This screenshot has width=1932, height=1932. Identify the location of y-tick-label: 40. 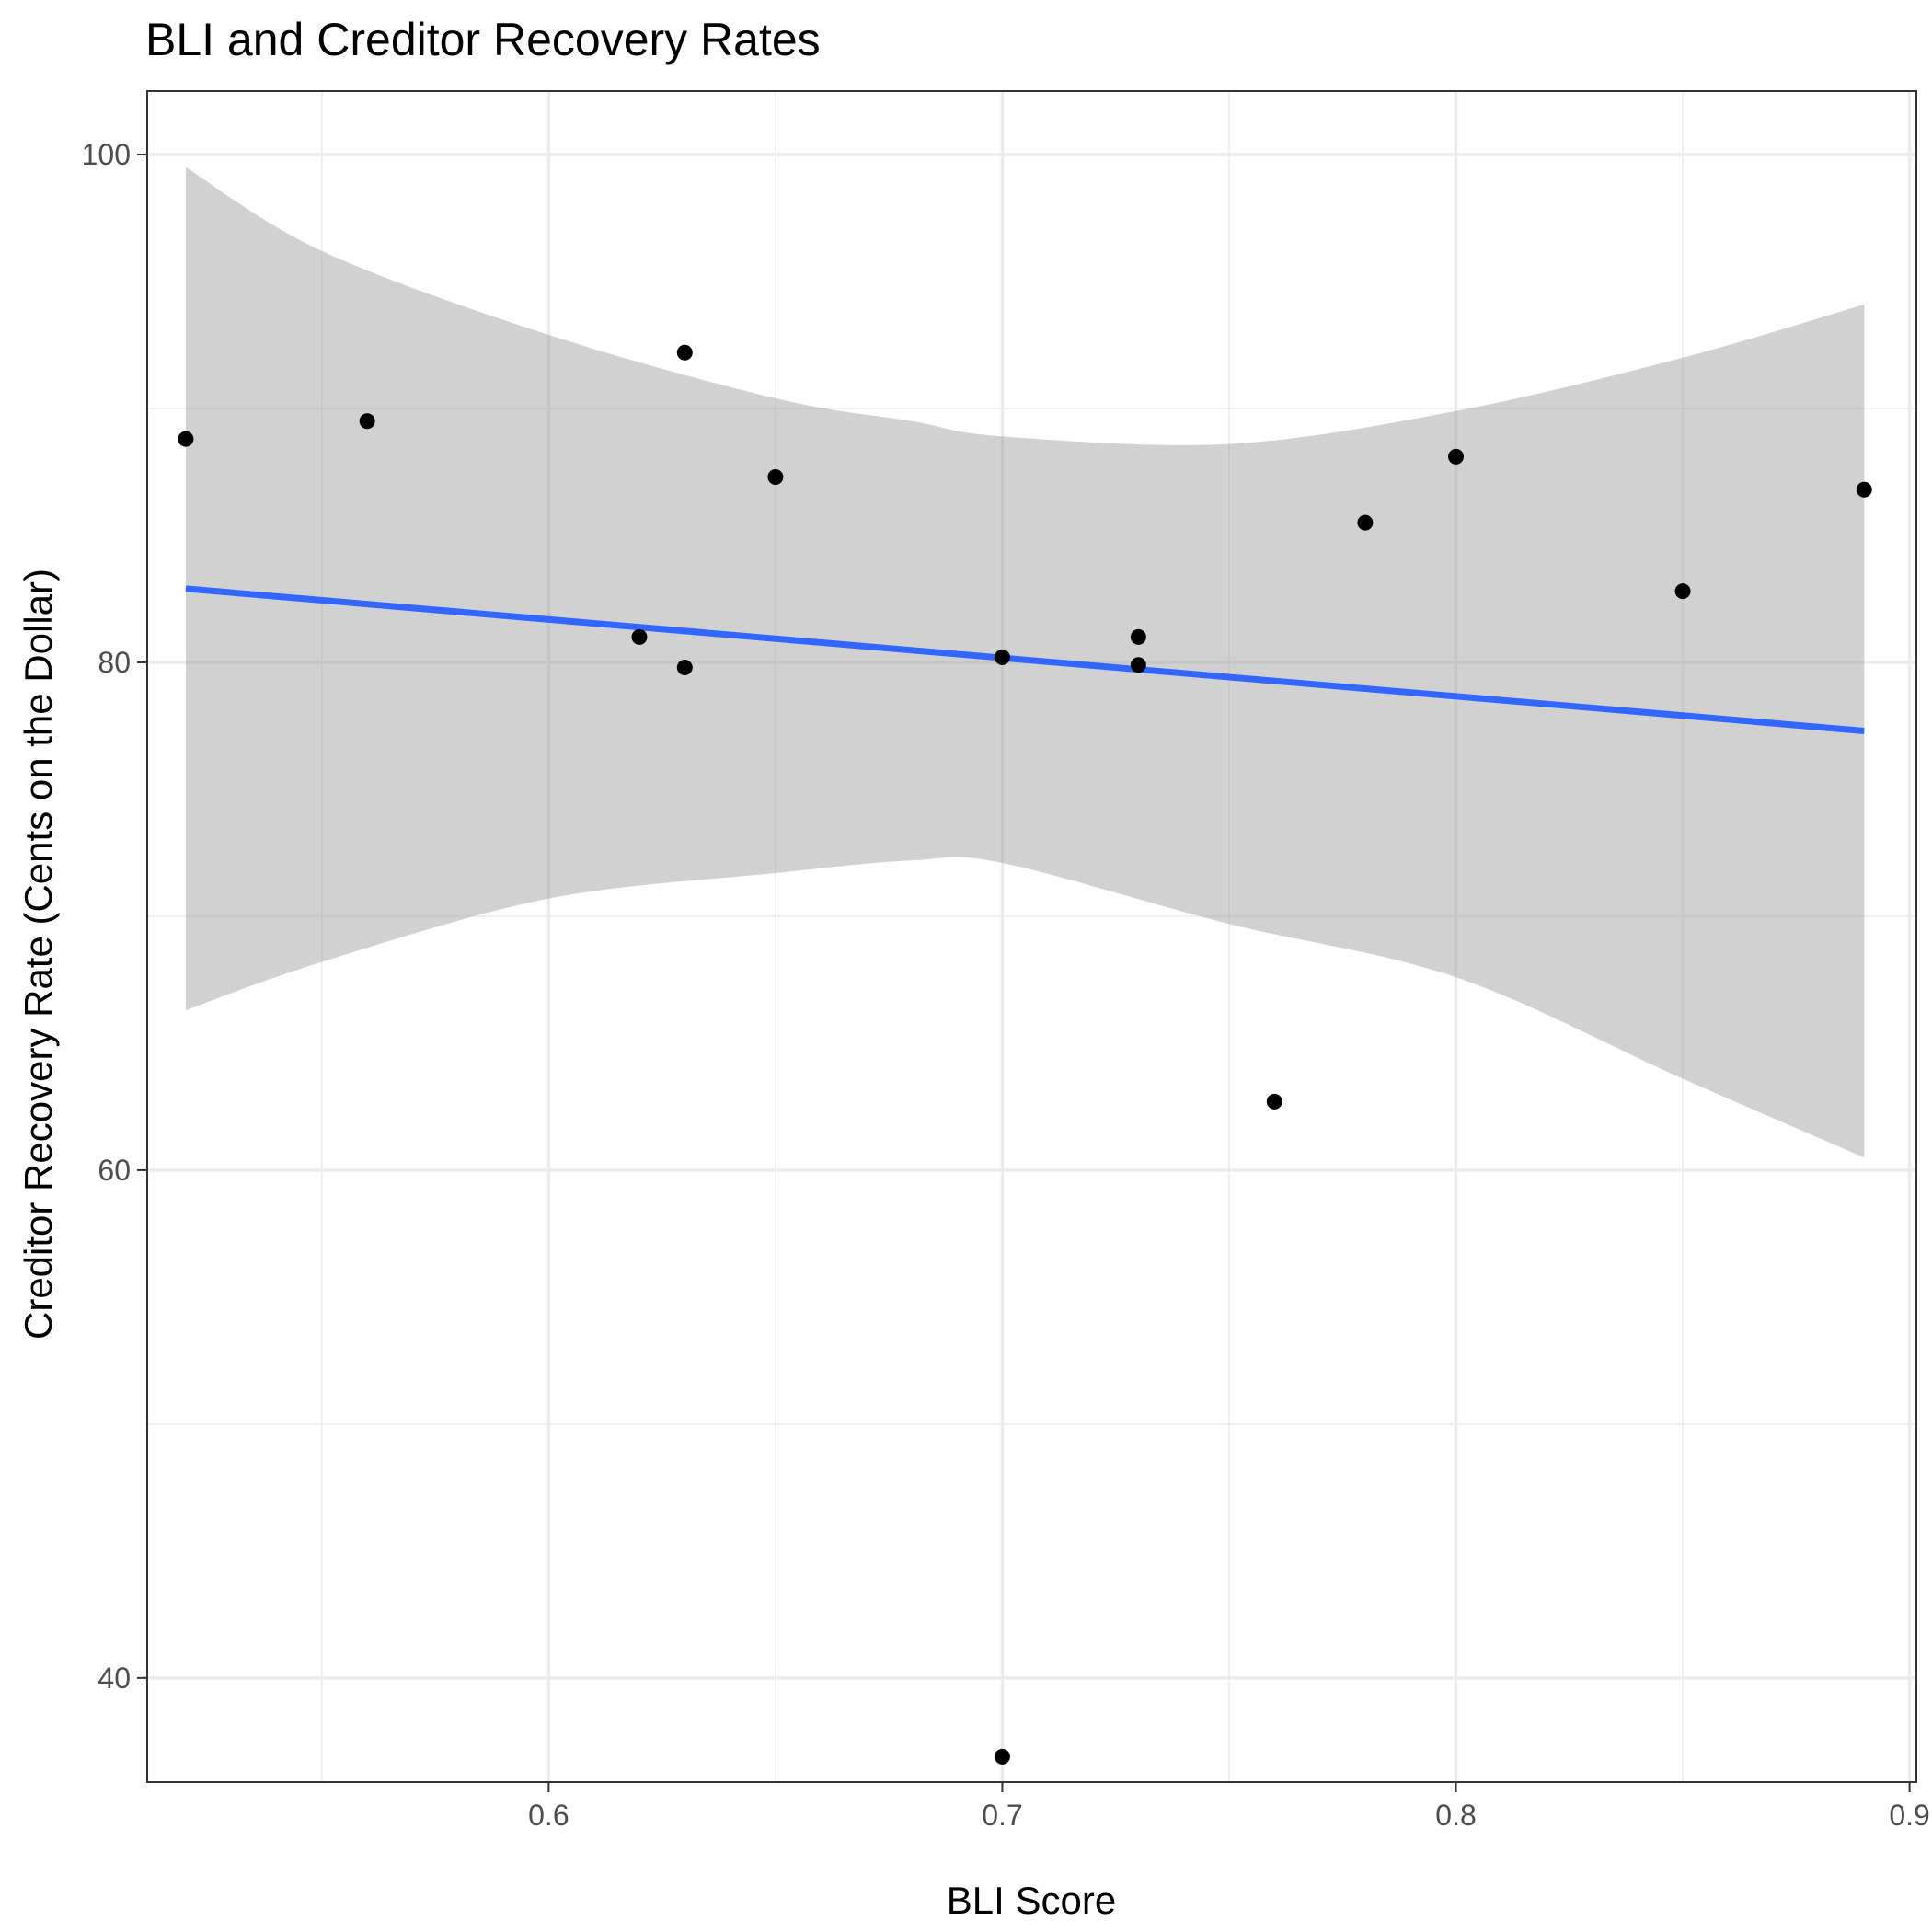
(114, 1678).